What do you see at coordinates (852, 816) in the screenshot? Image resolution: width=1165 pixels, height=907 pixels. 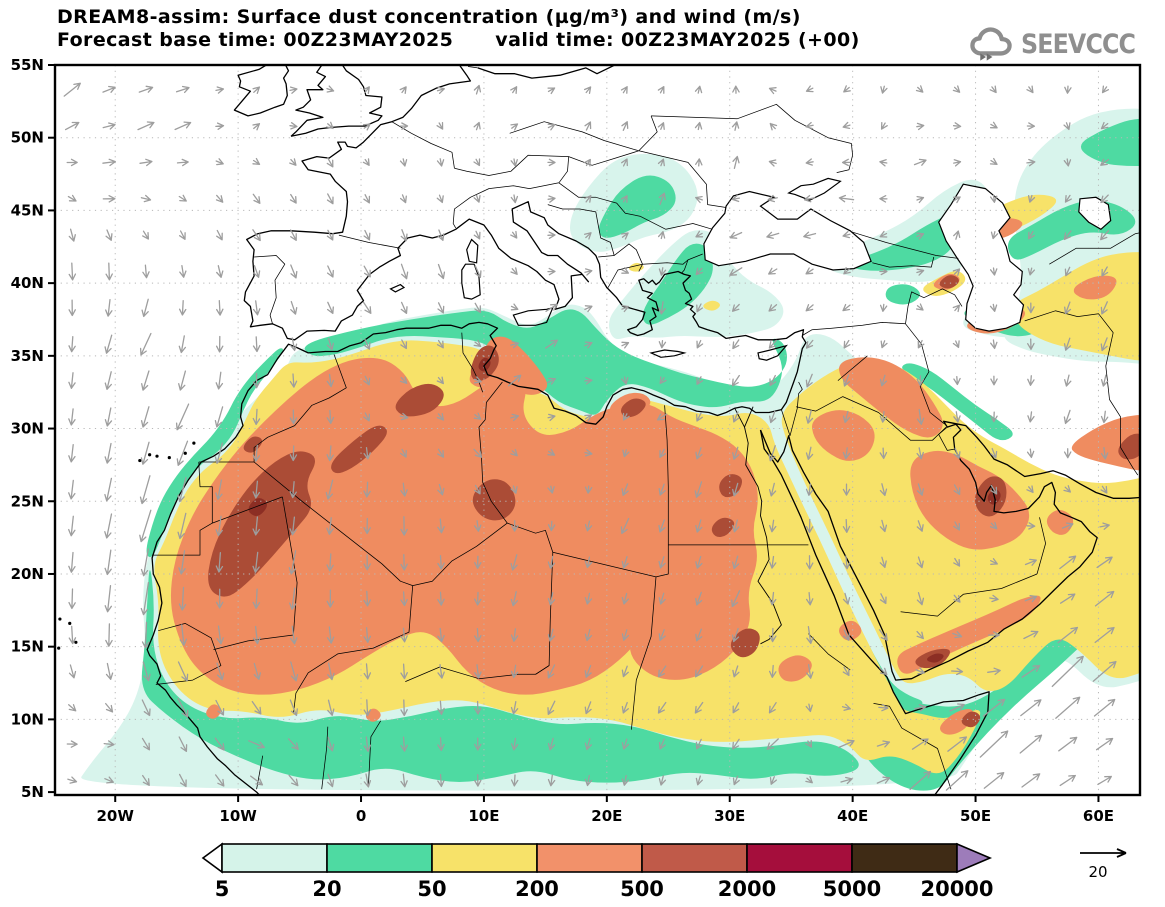 I see `lon-tick-label: 40E` at bounding box center [852, 816].